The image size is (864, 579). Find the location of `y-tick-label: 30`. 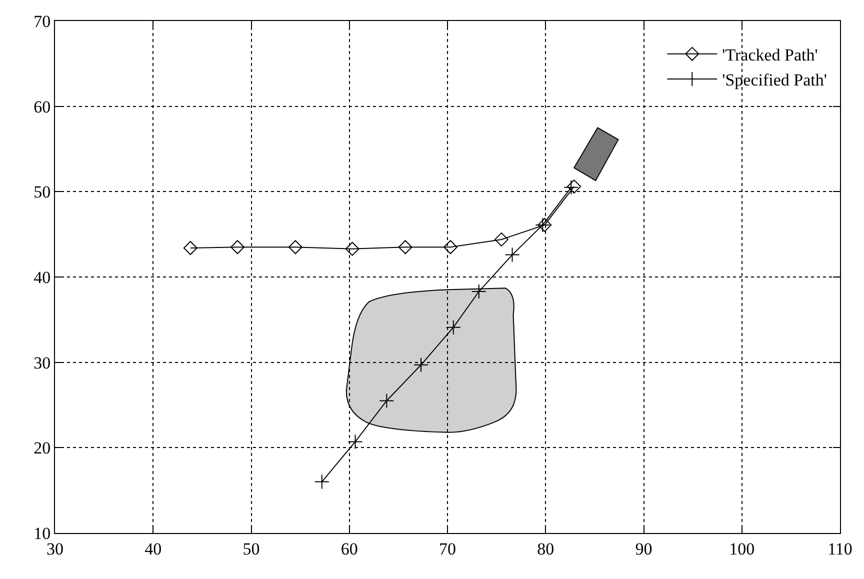

y-tick-label: 30 is located at coordinates (42, 362).